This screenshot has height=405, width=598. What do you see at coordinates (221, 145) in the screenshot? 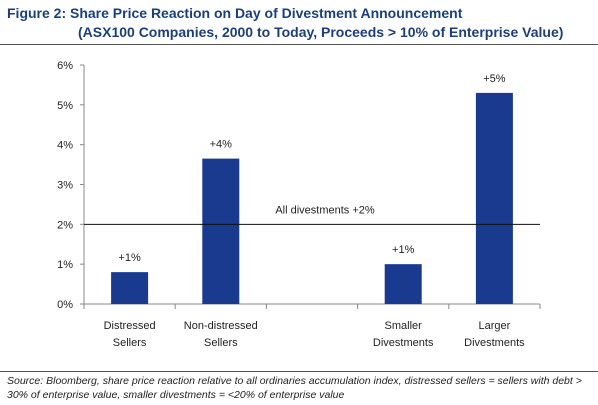
I see `data-label: +4%` at bounding box center [221, 145].